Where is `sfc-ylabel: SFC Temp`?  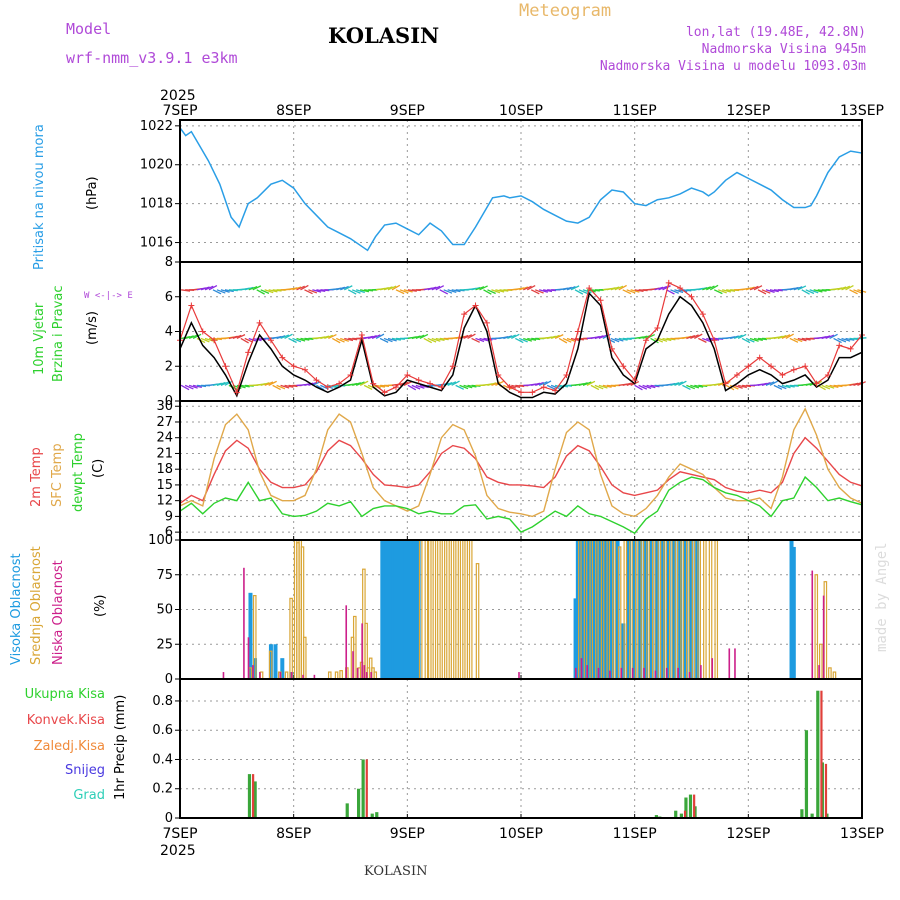 sfc-ylabel: SFC Temp is located at coordinates (57, 475).